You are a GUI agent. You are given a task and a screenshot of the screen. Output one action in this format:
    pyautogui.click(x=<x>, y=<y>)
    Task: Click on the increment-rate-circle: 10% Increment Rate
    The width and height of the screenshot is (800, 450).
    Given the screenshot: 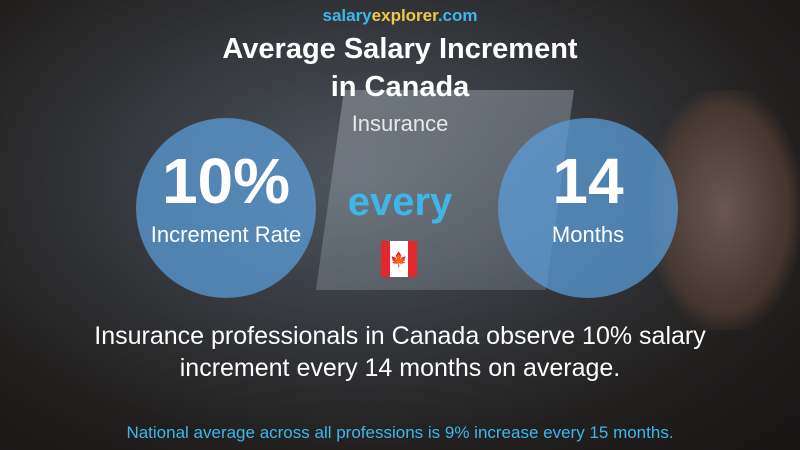 What is the action you would take?
    pyautogui.click(x=226, y=208)
    